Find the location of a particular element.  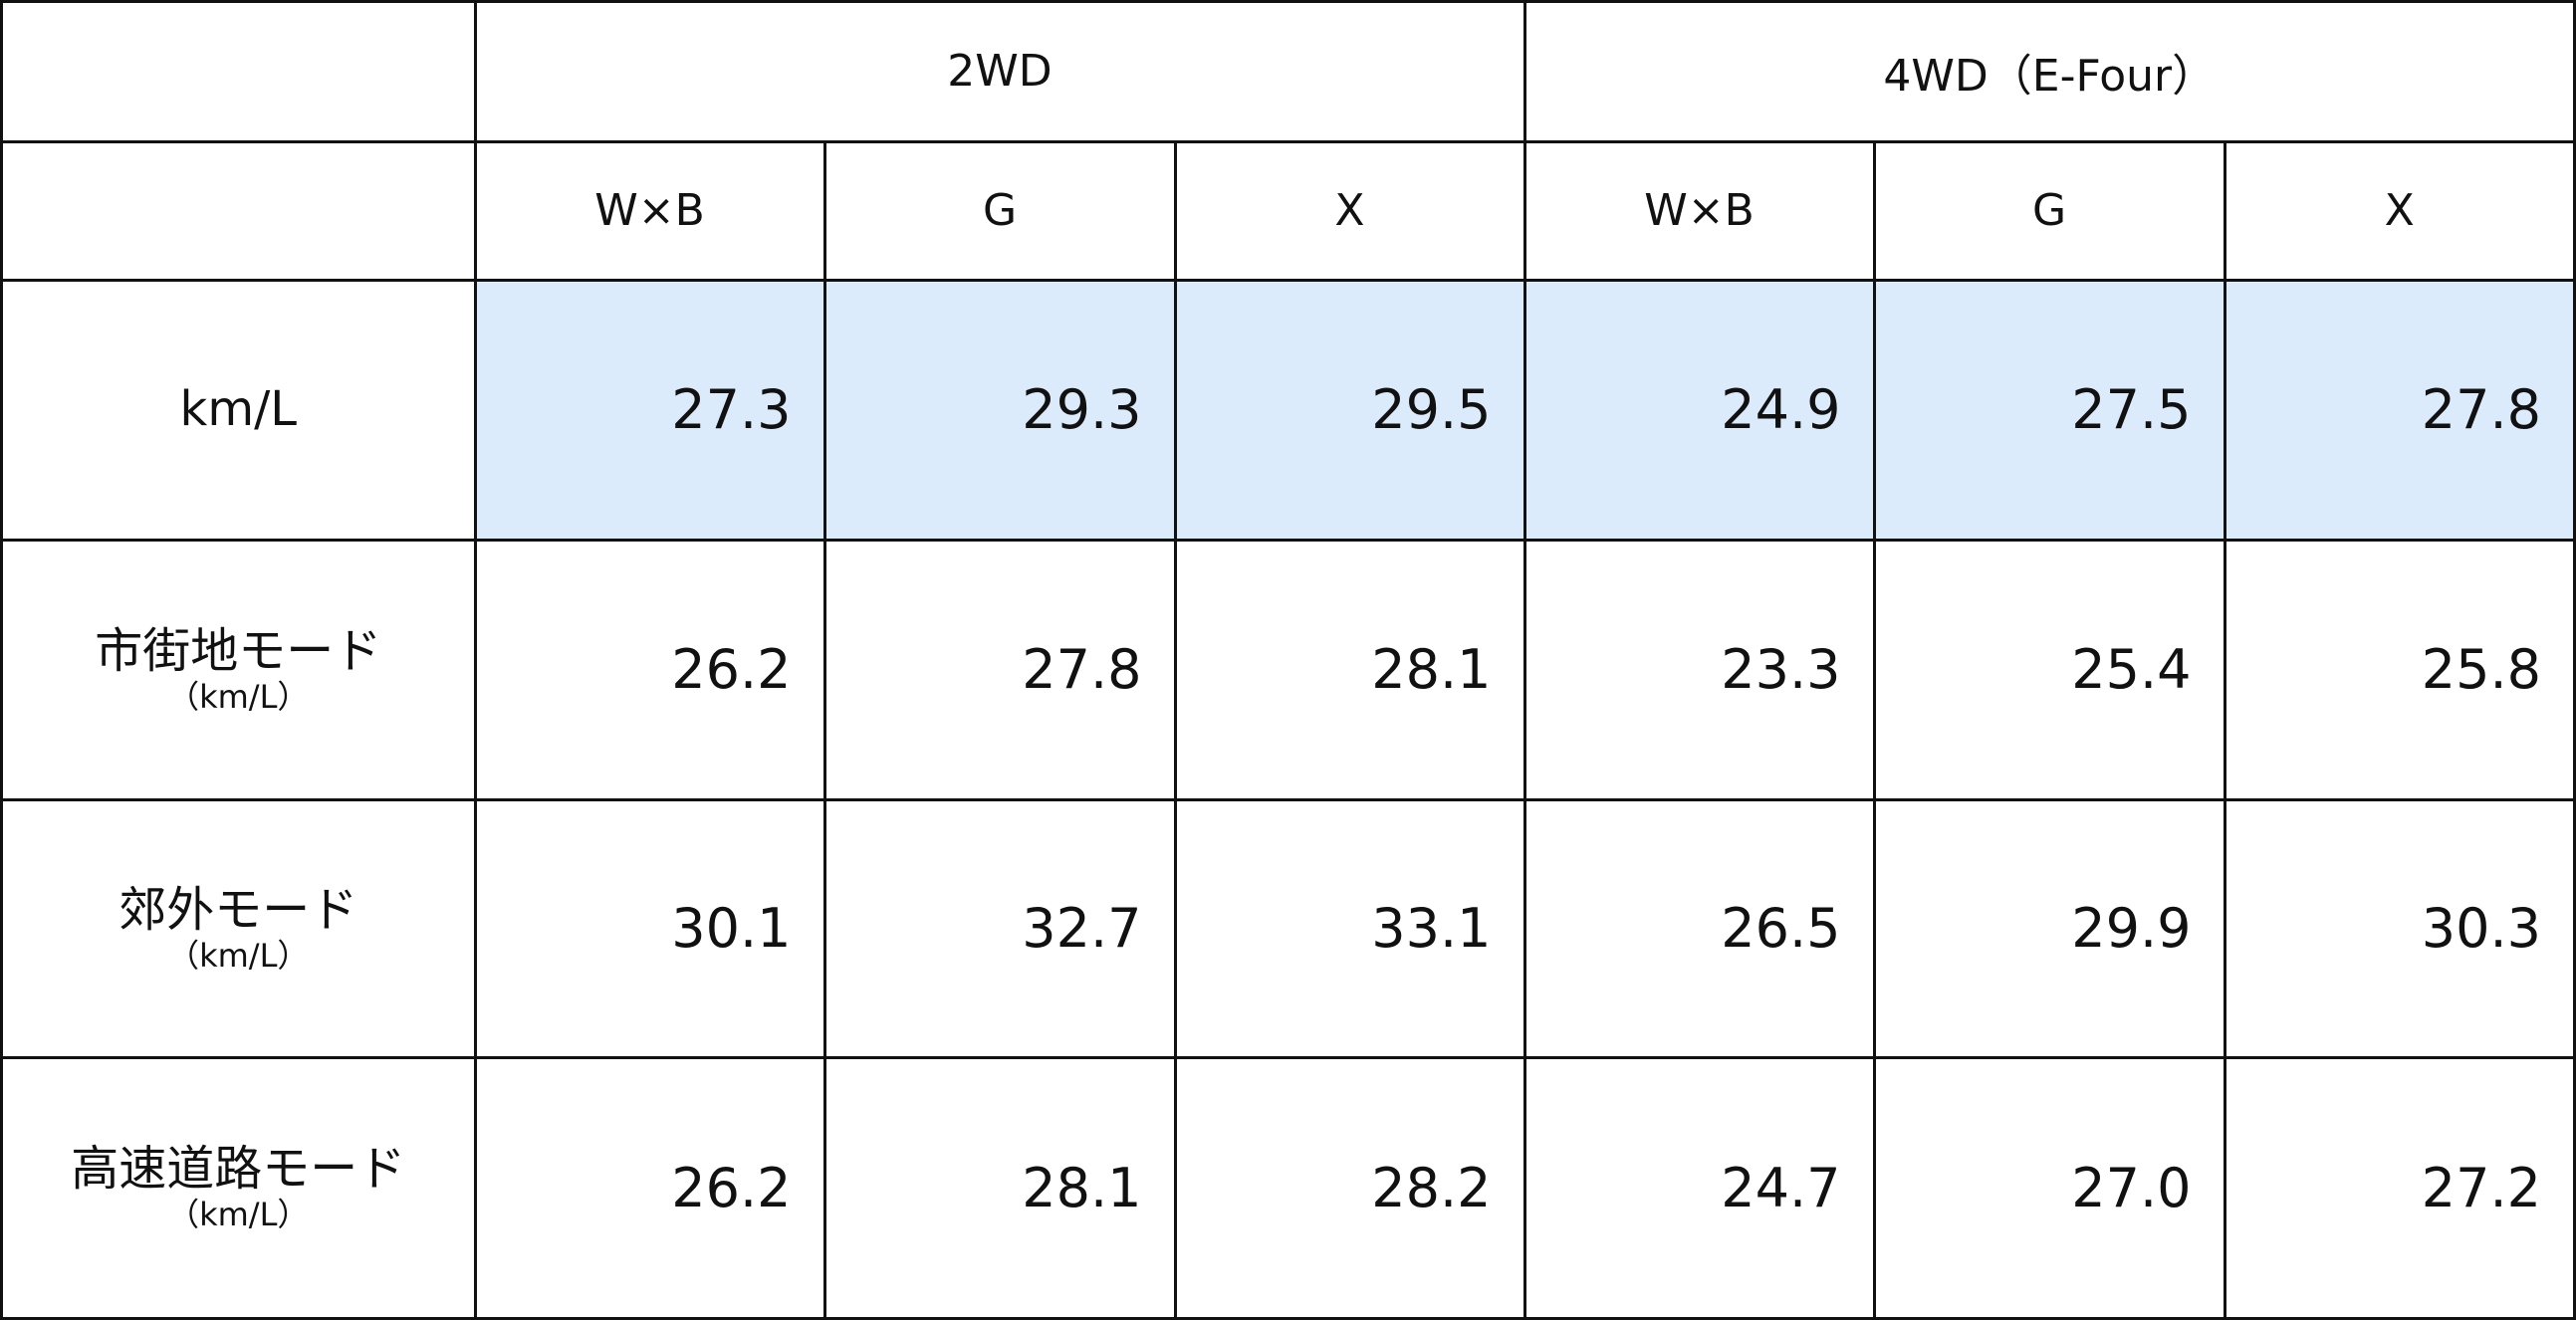

row-label: km/L is located at coordinates (238, 410).